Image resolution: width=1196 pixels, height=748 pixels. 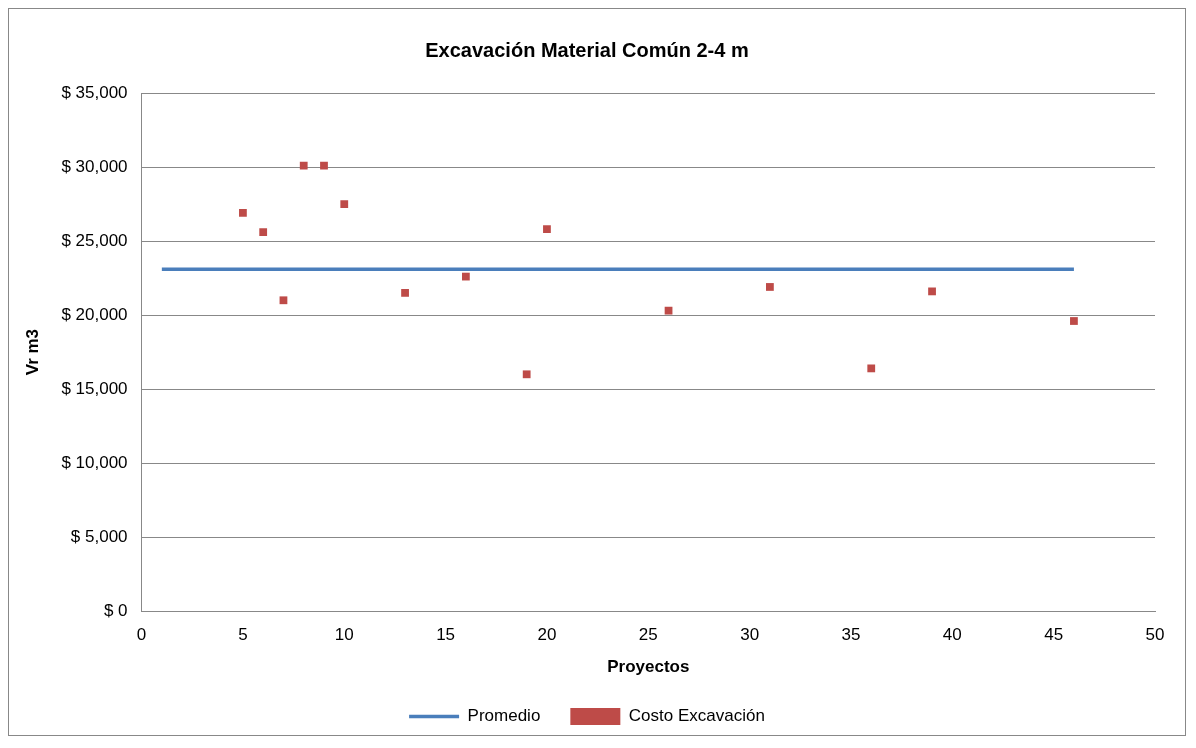 What do you see at coordinates (1155, 635) in the screenshot?
I see `x-tick-label: 50` at bounding box center [1155, 635].